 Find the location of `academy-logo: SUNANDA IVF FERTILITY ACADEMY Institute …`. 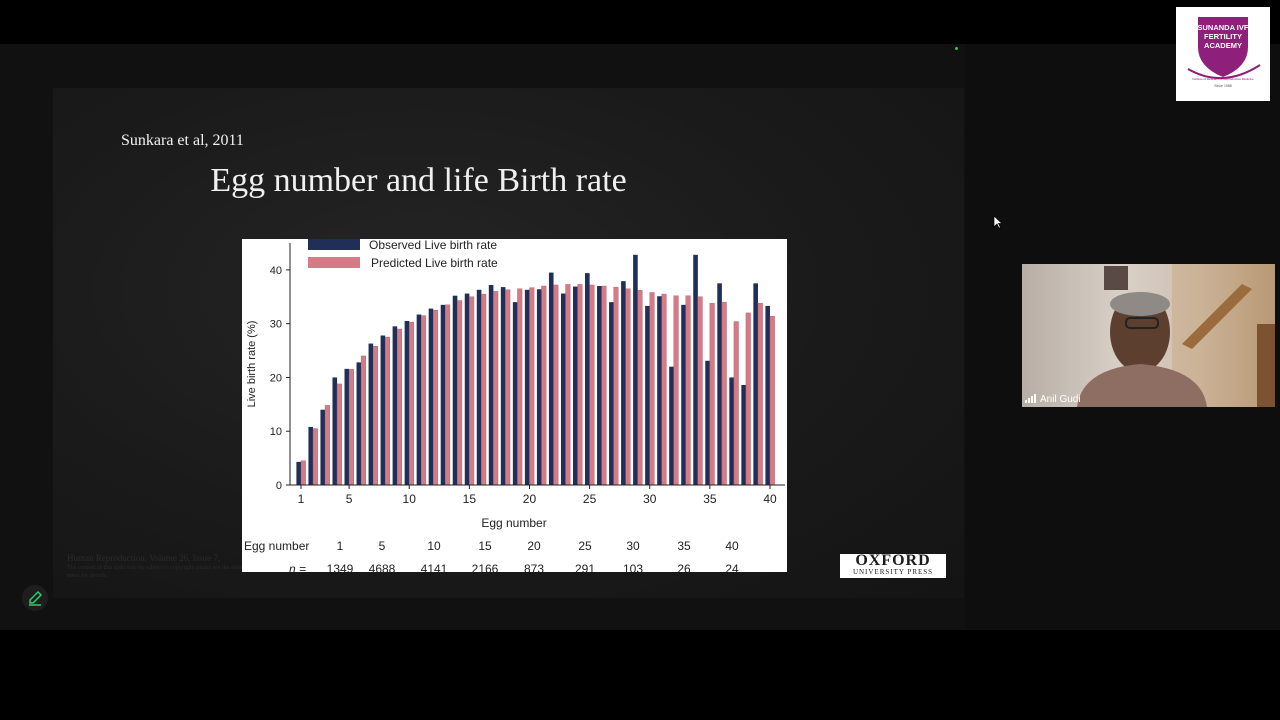

academy-logo: SUNANDA IVF FERTILITY ACADEMY Institute … is located at coordinates (1223, 54).